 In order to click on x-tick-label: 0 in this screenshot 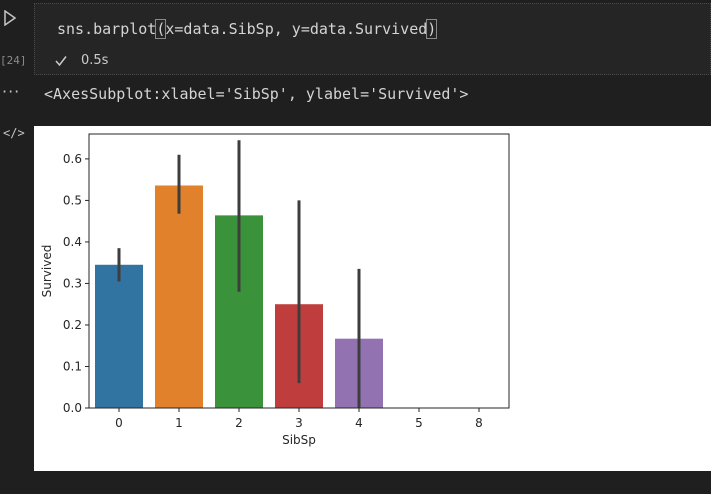, I will do `click(119, 423)`.